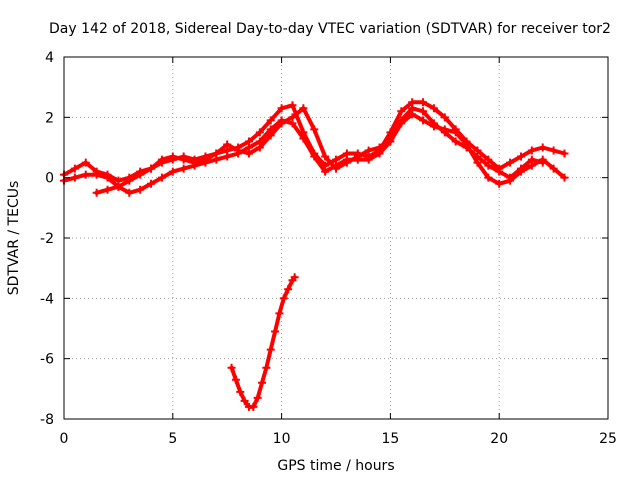 The image size is (640, 480). What do you see at coordinates (47, 299) in the screenshot?
I see `y-tick-label: -4` at bounding box center [47, 299].